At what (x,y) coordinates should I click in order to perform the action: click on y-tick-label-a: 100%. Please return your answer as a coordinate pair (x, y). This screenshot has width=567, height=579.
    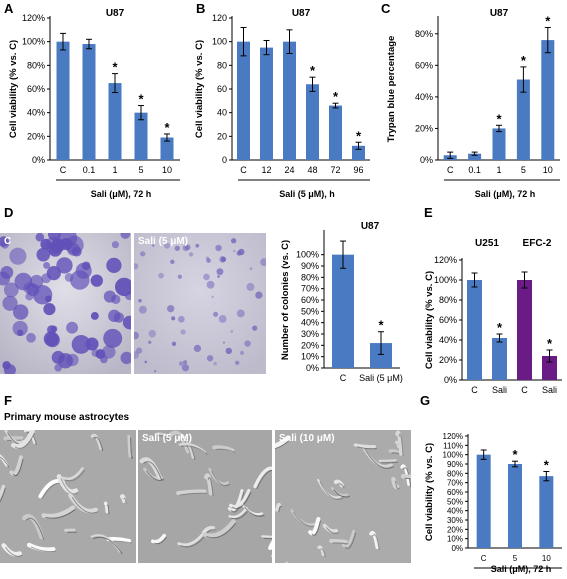
    Looking at the image, I should click on (33, 42).